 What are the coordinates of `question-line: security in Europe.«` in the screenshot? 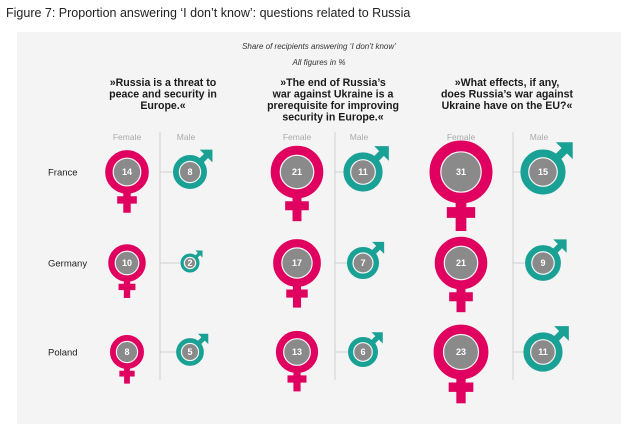 It's located at (332, 118).